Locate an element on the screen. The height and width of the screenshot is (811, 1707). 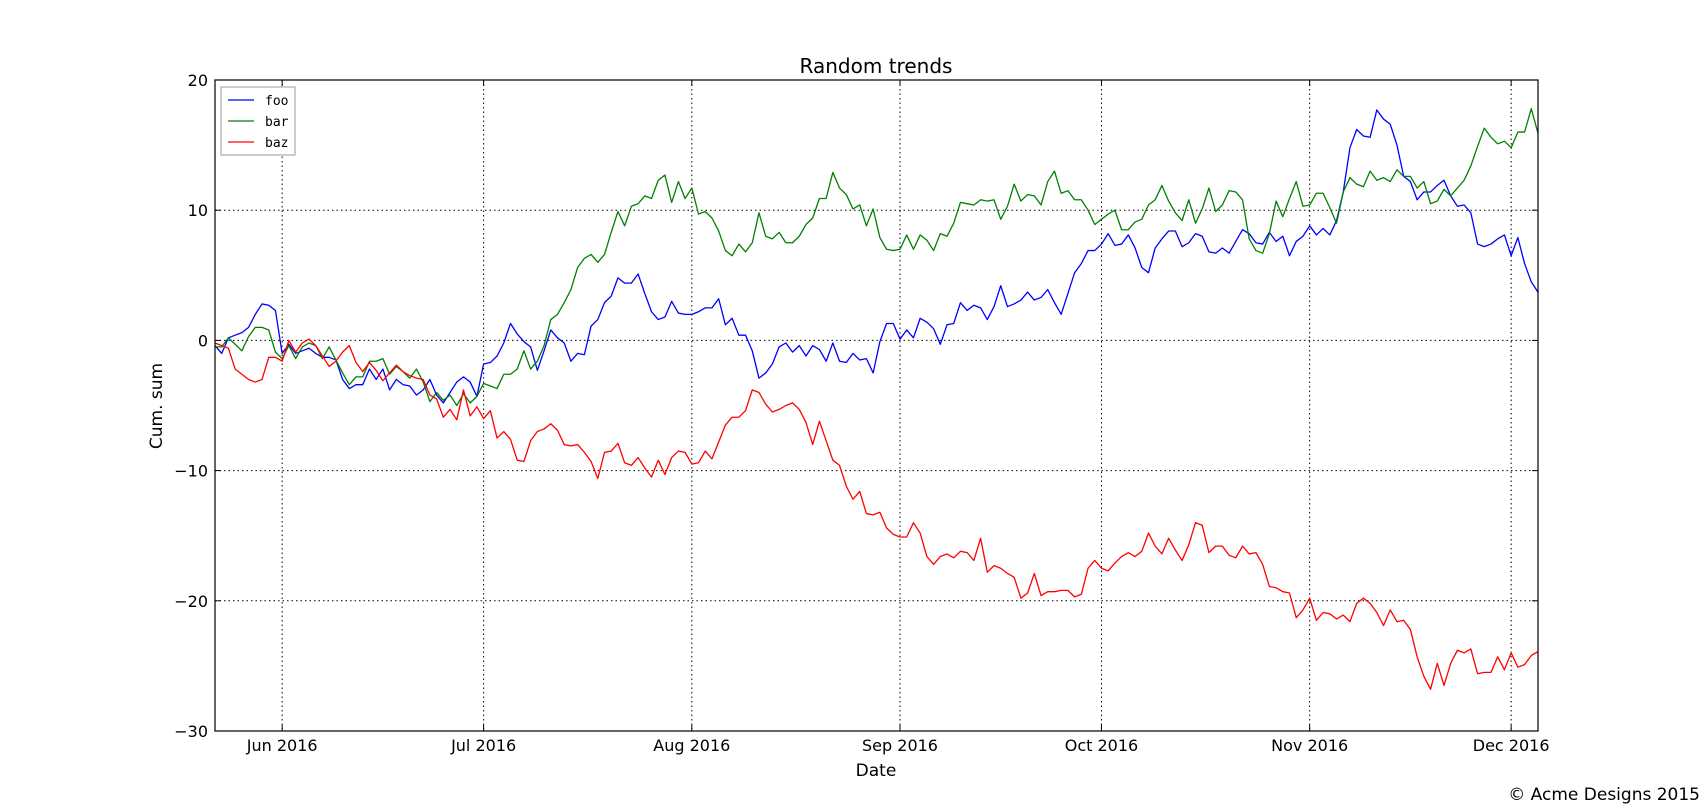
y-tick-label: 20 is located at coordinates (198, 80).